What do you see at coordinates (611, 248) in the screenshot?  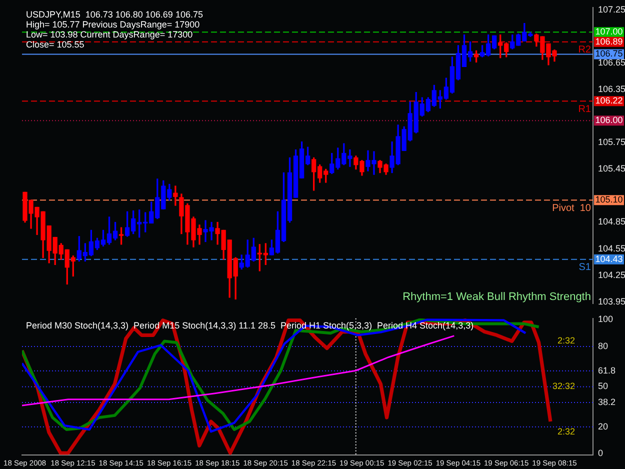 I see `y-tick-label: 104.55` at bounding box center [611, 248].